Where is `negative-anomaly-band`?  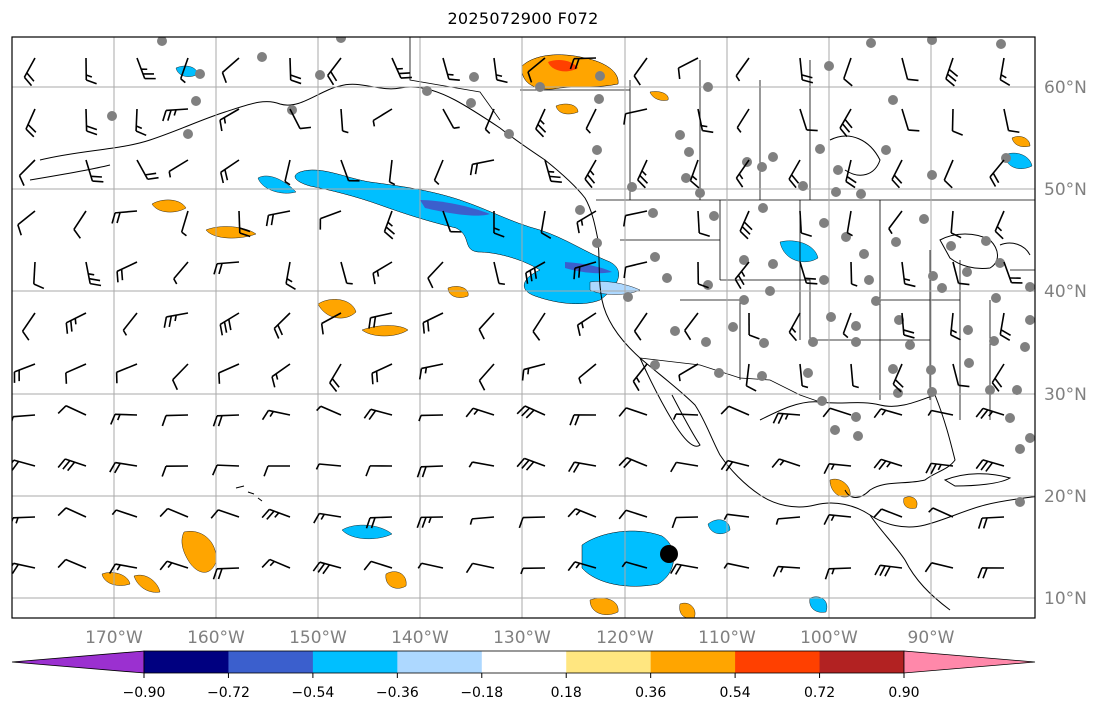 negative-anomaly-band is located at coordinates (456, 237).